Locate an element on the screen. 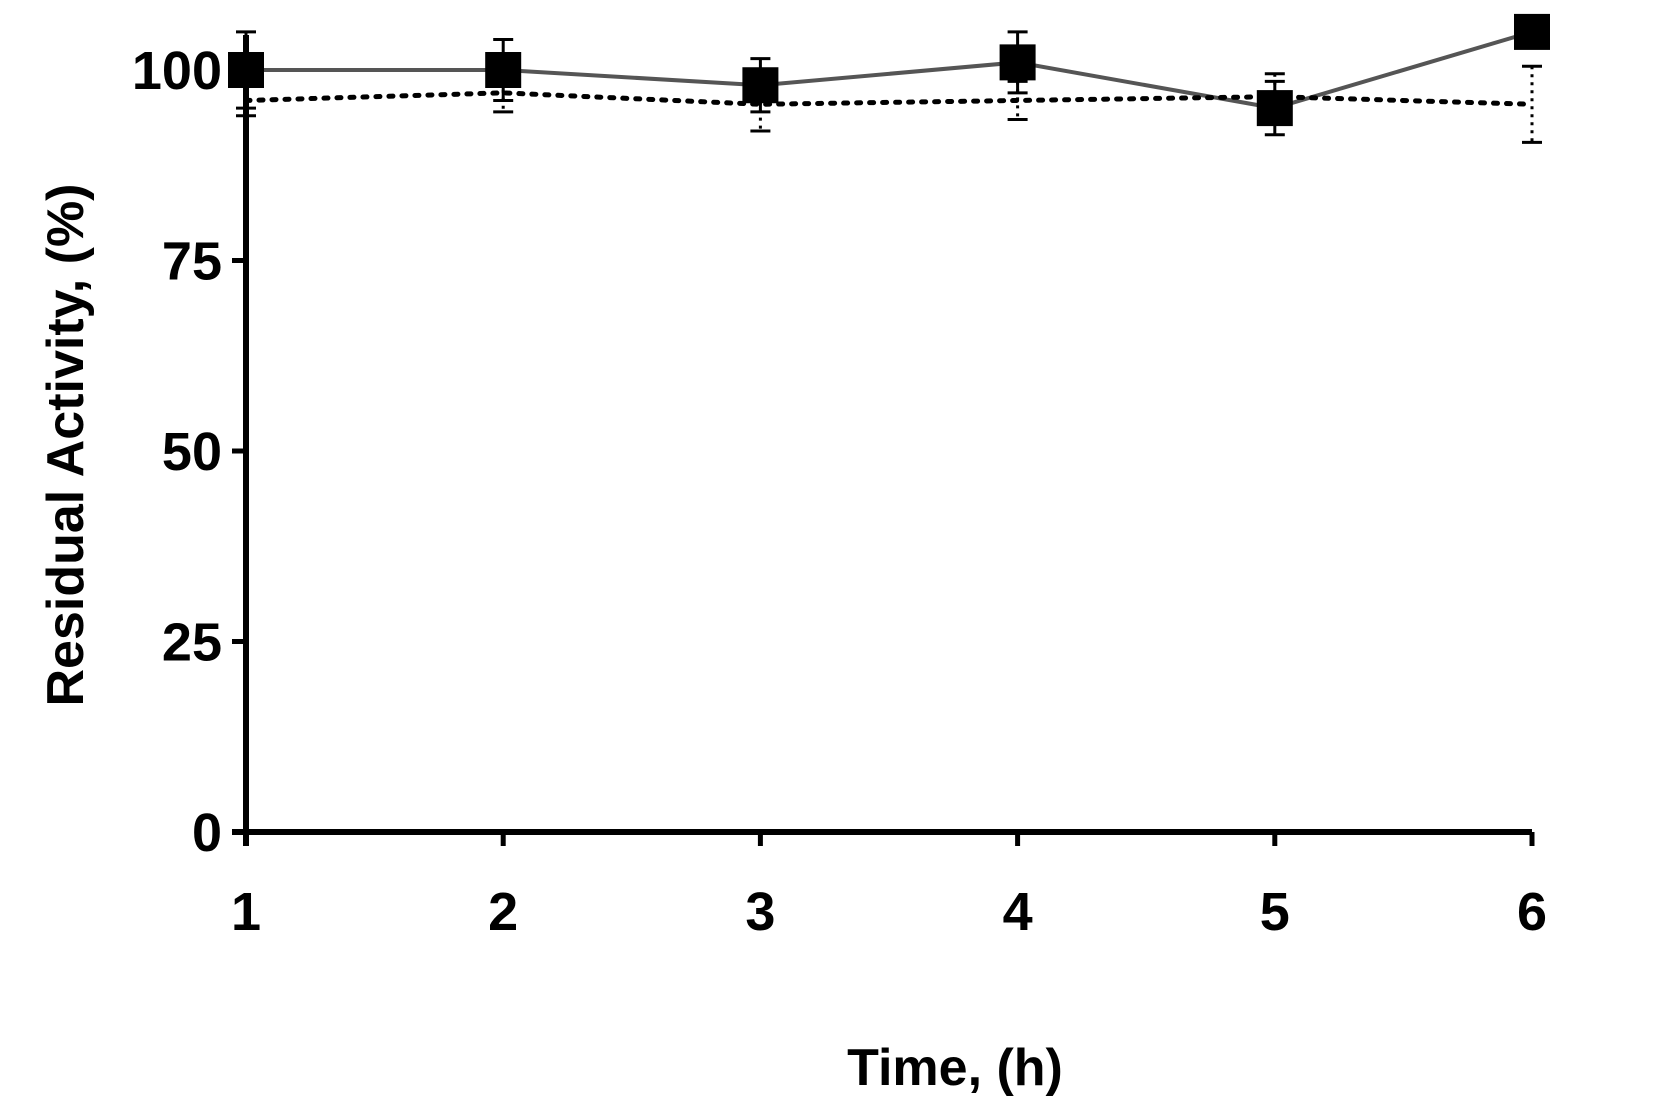 The height and width of the screenshot is (1106, 1679). y-axis-title: Residual Activity, (%) is located at coordinates (66, 445).